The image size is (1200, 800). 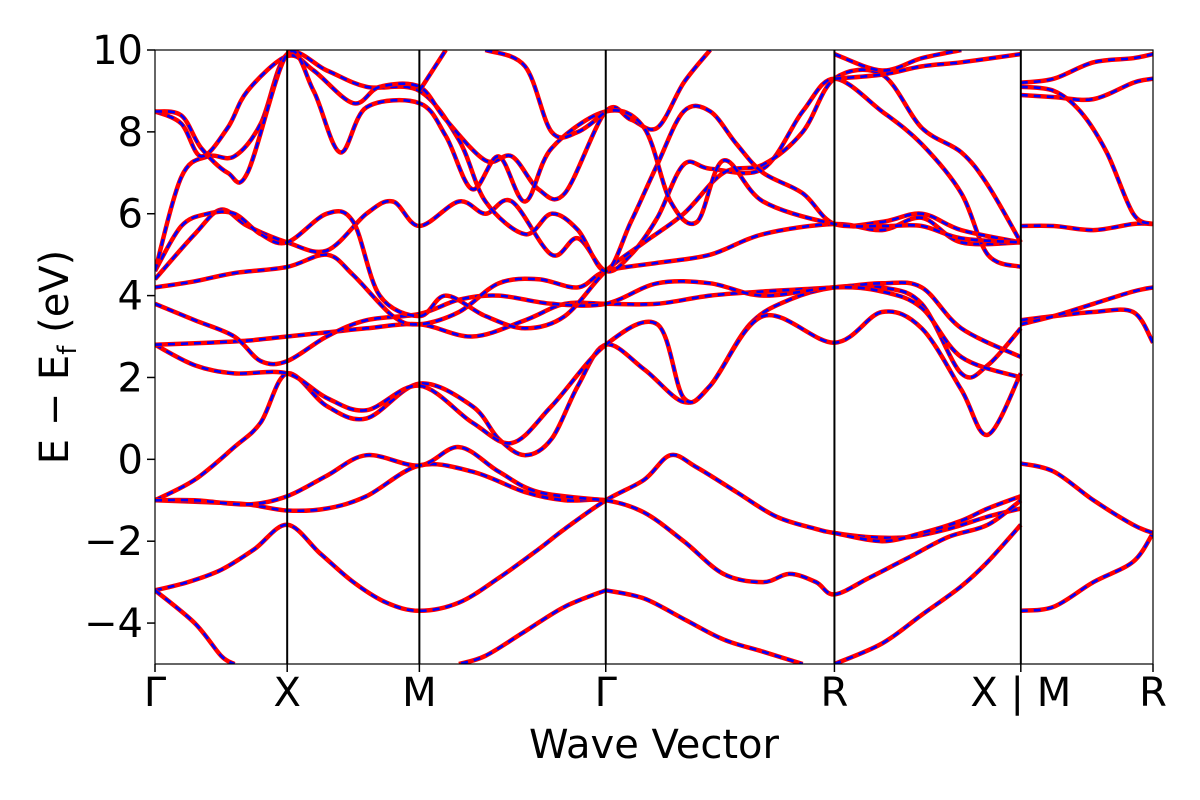 I want to click on band-22-seg-0-reference, so click(x=928, y=593).